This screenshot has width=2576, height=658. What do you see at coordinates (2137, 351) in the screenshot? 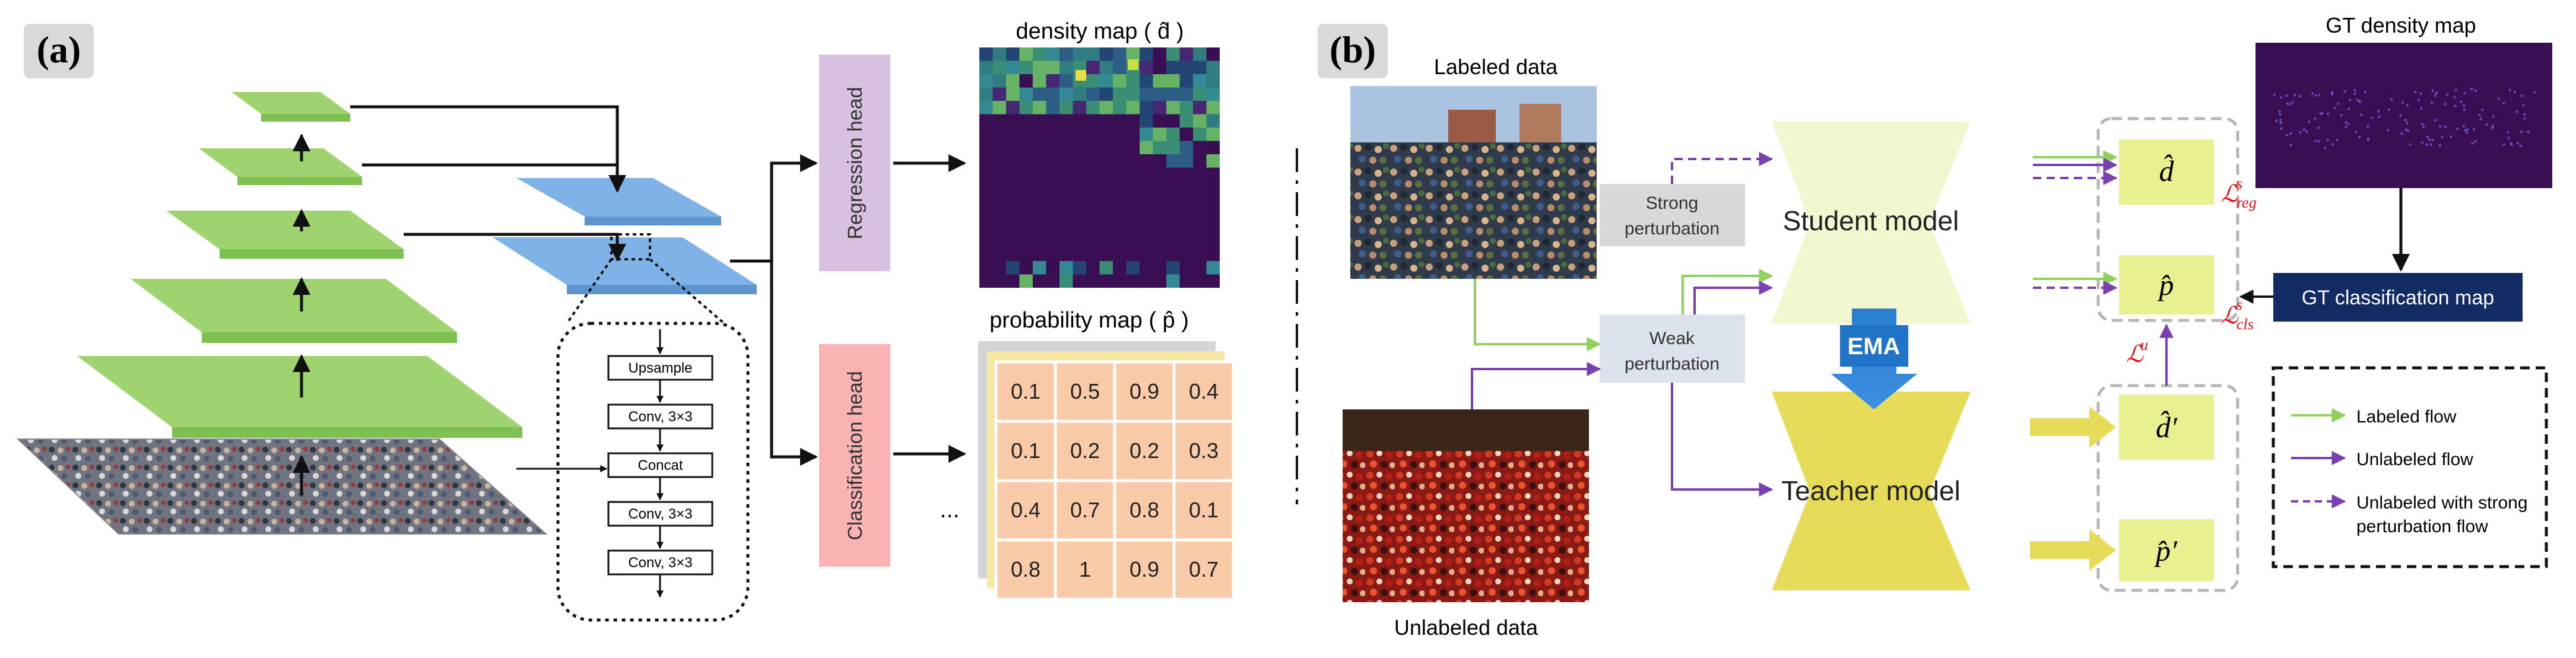
I see `unsup-loss-label: ℒ u` at bounding box center [2137, 351].